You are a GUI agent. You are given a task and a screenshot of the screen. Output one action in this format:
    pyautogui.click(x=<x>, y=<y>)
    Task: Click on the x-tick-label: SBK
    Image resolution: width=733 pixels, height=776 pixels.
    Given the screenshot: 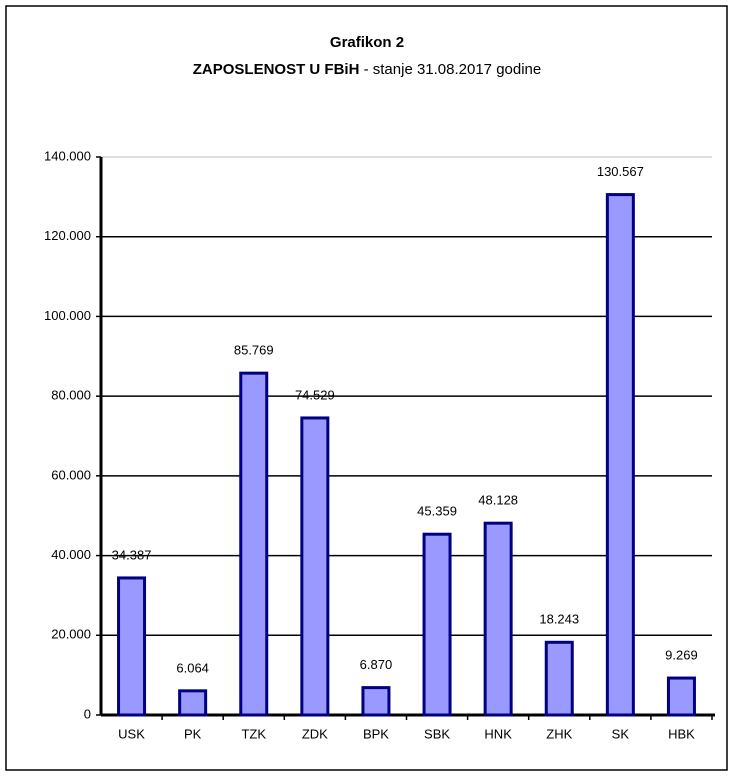 What is the action you would take?
    pyautogui.click(x=437, y=733)
    